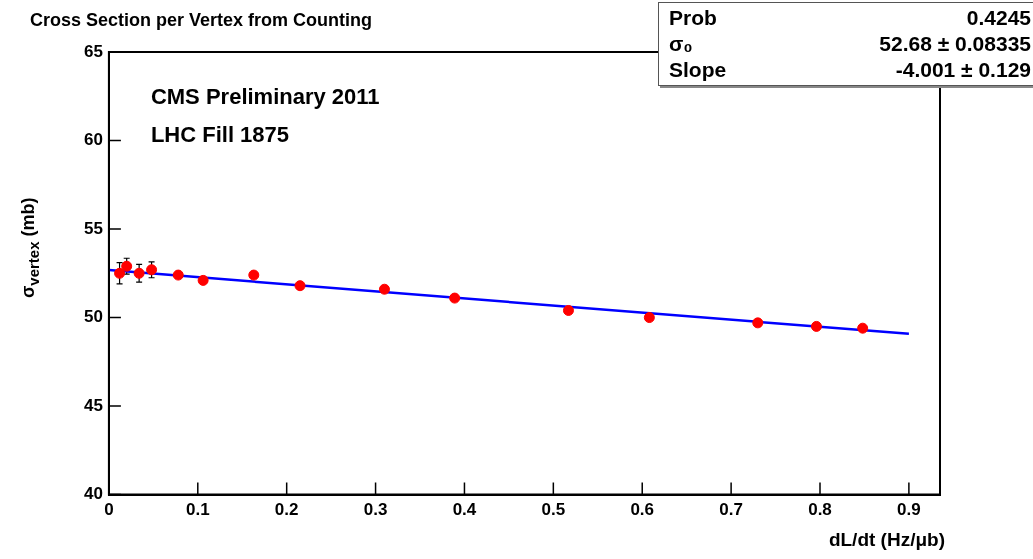 The image size is (1033, 559). What do you see at coordinates (886, 540) in the screenshot?
I see `x-axis-title: dL/dt (Hz/μb)` at bounding box center [886, 540].